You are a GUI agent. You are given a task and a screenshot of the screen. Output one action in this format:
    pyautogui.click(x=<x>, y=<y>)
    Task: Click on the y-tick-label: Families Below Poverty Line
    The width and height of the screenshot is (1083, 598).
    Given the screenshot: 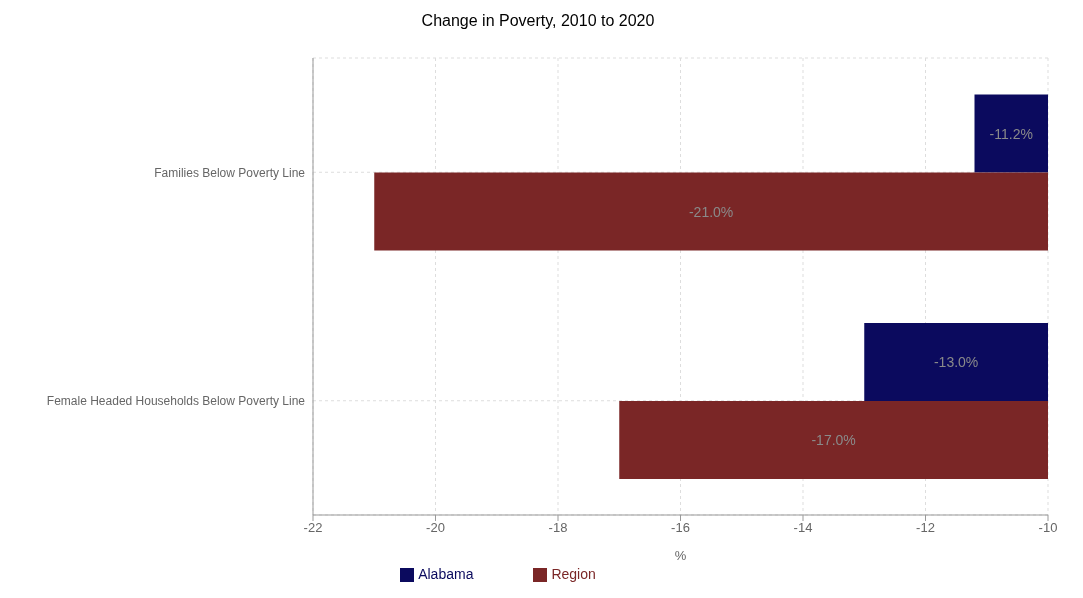 What is the action you would take?
    pyautogui.click(x=230, y=172)
    